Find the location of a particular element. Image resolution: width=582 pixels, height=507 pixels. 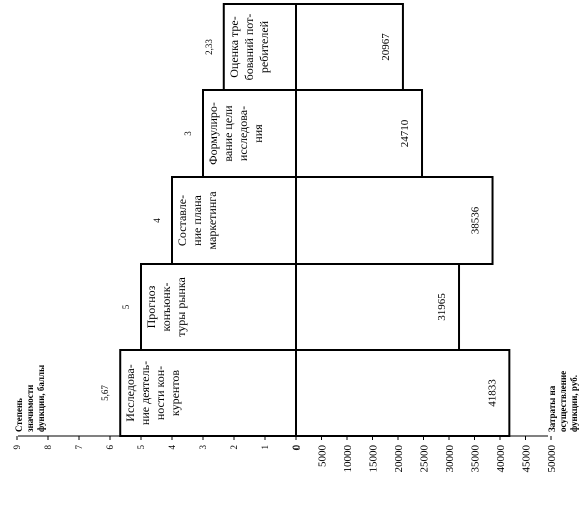

category-label-line: ния is located at coordinates (258, 133).